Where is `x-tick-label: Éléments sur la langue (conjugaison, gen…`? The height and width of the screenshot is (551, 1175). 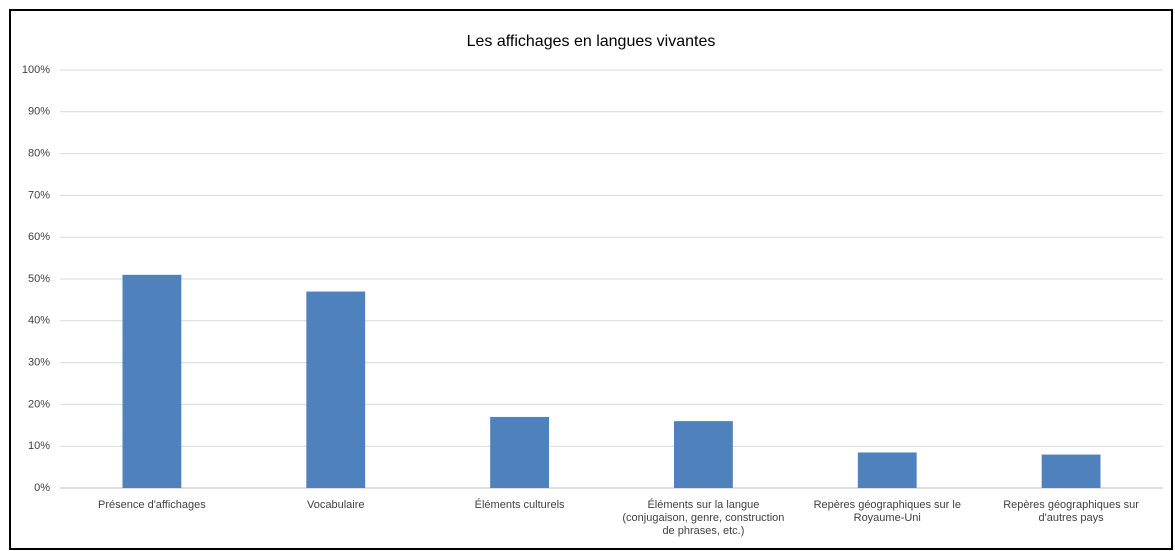 x-tick-label: Éléments sur la langue (conjugaison, gen… is located at coordinates (703, 518).